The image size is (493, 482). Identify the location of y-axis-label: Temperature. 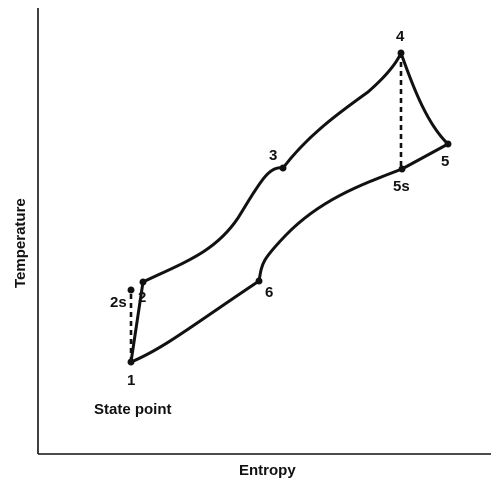
(20, 243).